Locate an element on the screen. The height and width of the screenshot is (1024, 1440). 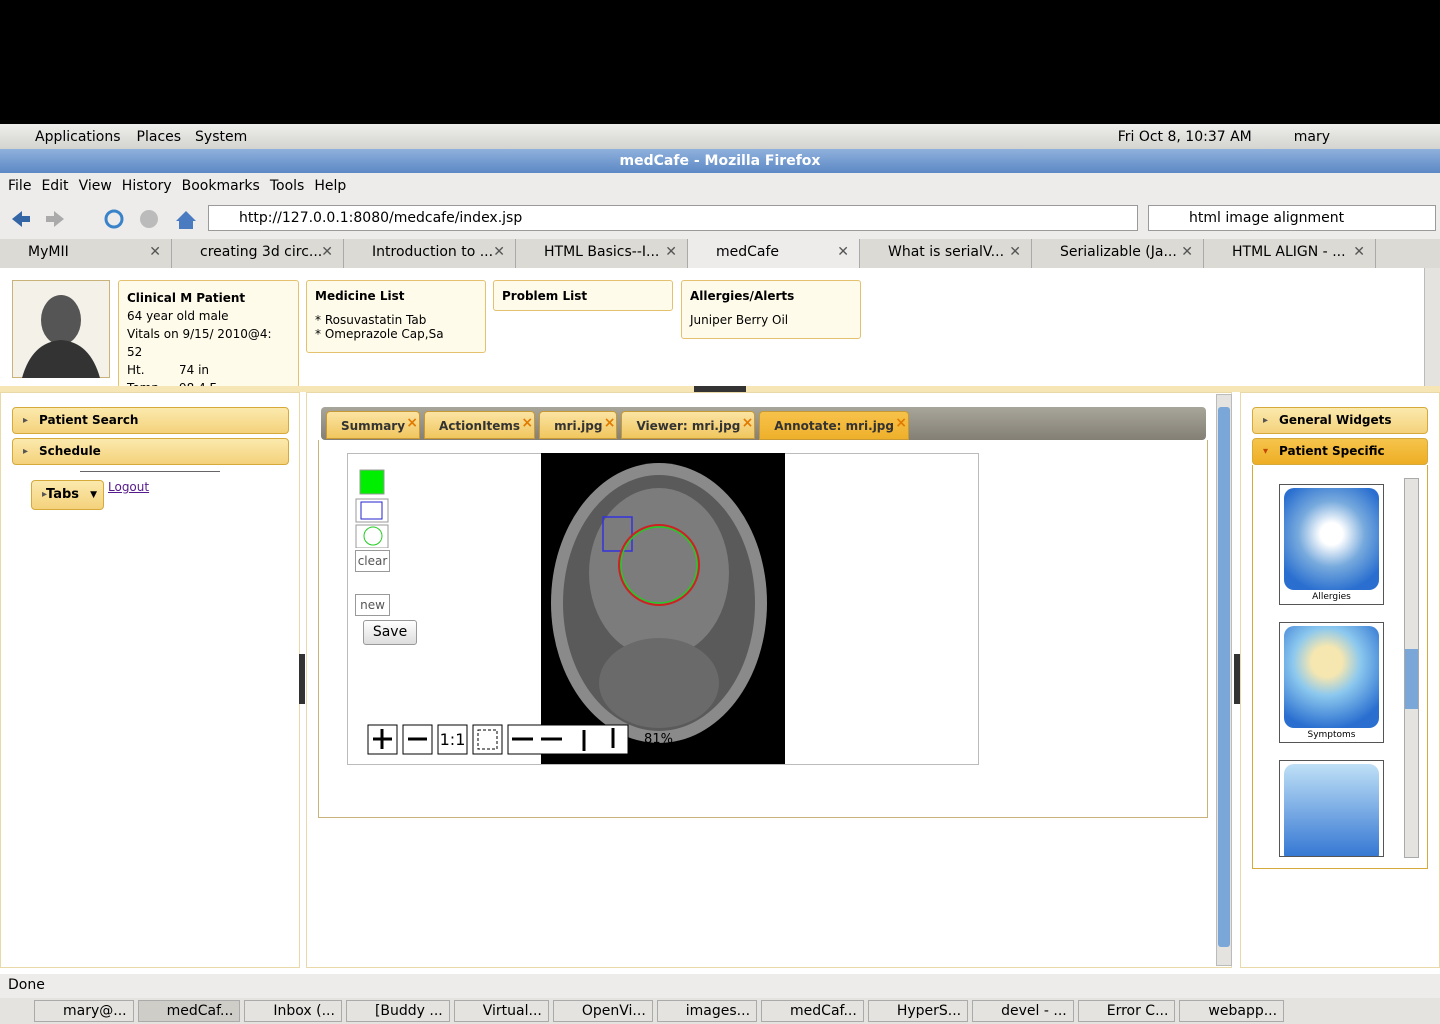
vital-label: Ht. is located at coordinates (136, 370).